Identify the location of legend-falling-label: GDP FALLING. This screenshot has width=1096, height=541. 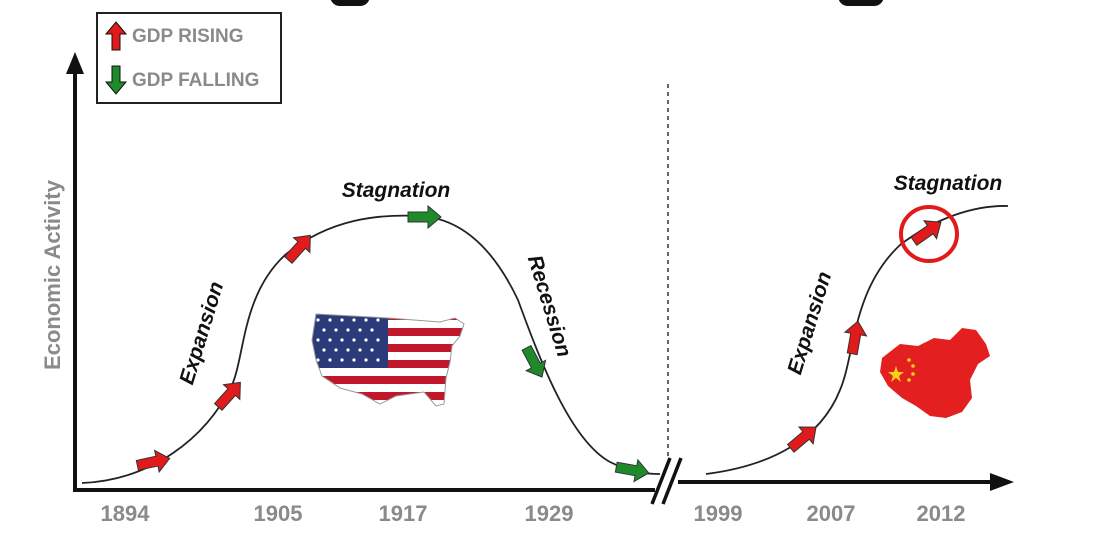
(196, 80).